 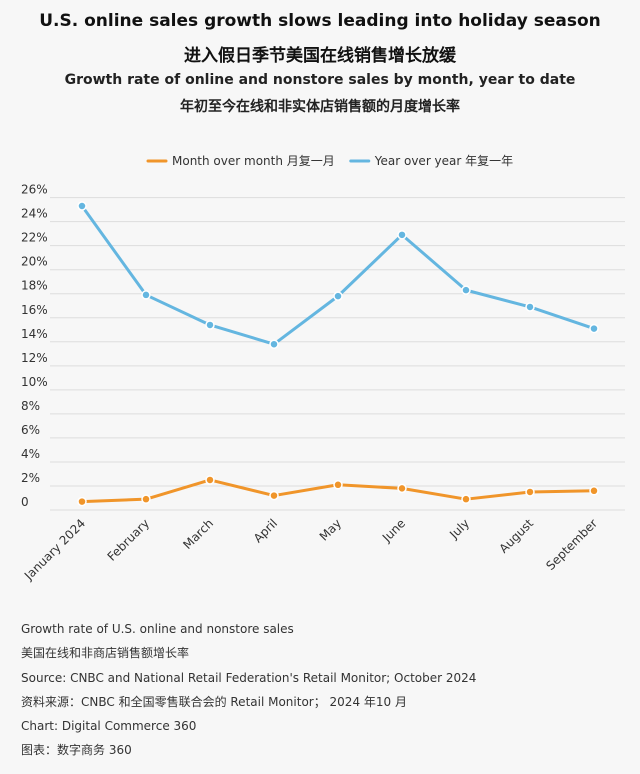 I want to click on y-tick-label: 16%, so click(x=34, y=310).